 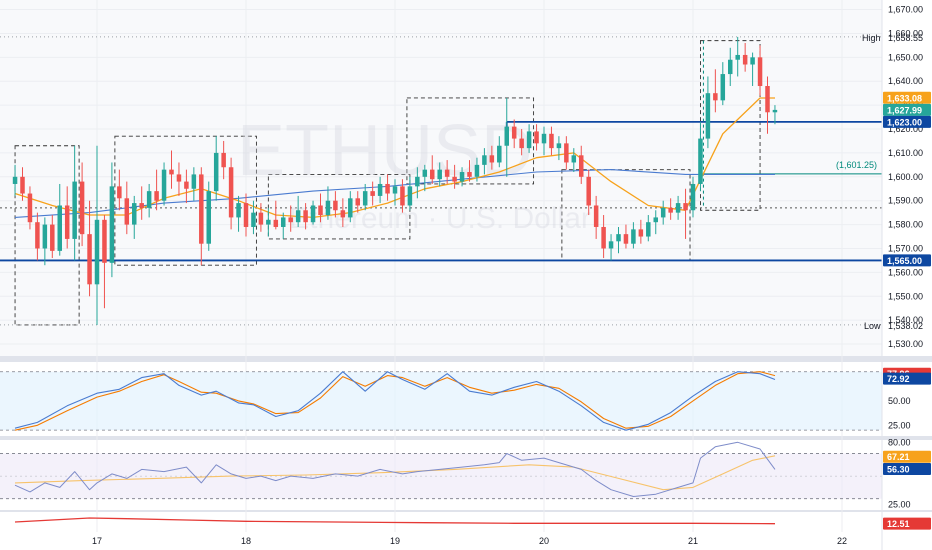 I want to click on osc1-tick-label: 25.00, so click(x=899, y=425).